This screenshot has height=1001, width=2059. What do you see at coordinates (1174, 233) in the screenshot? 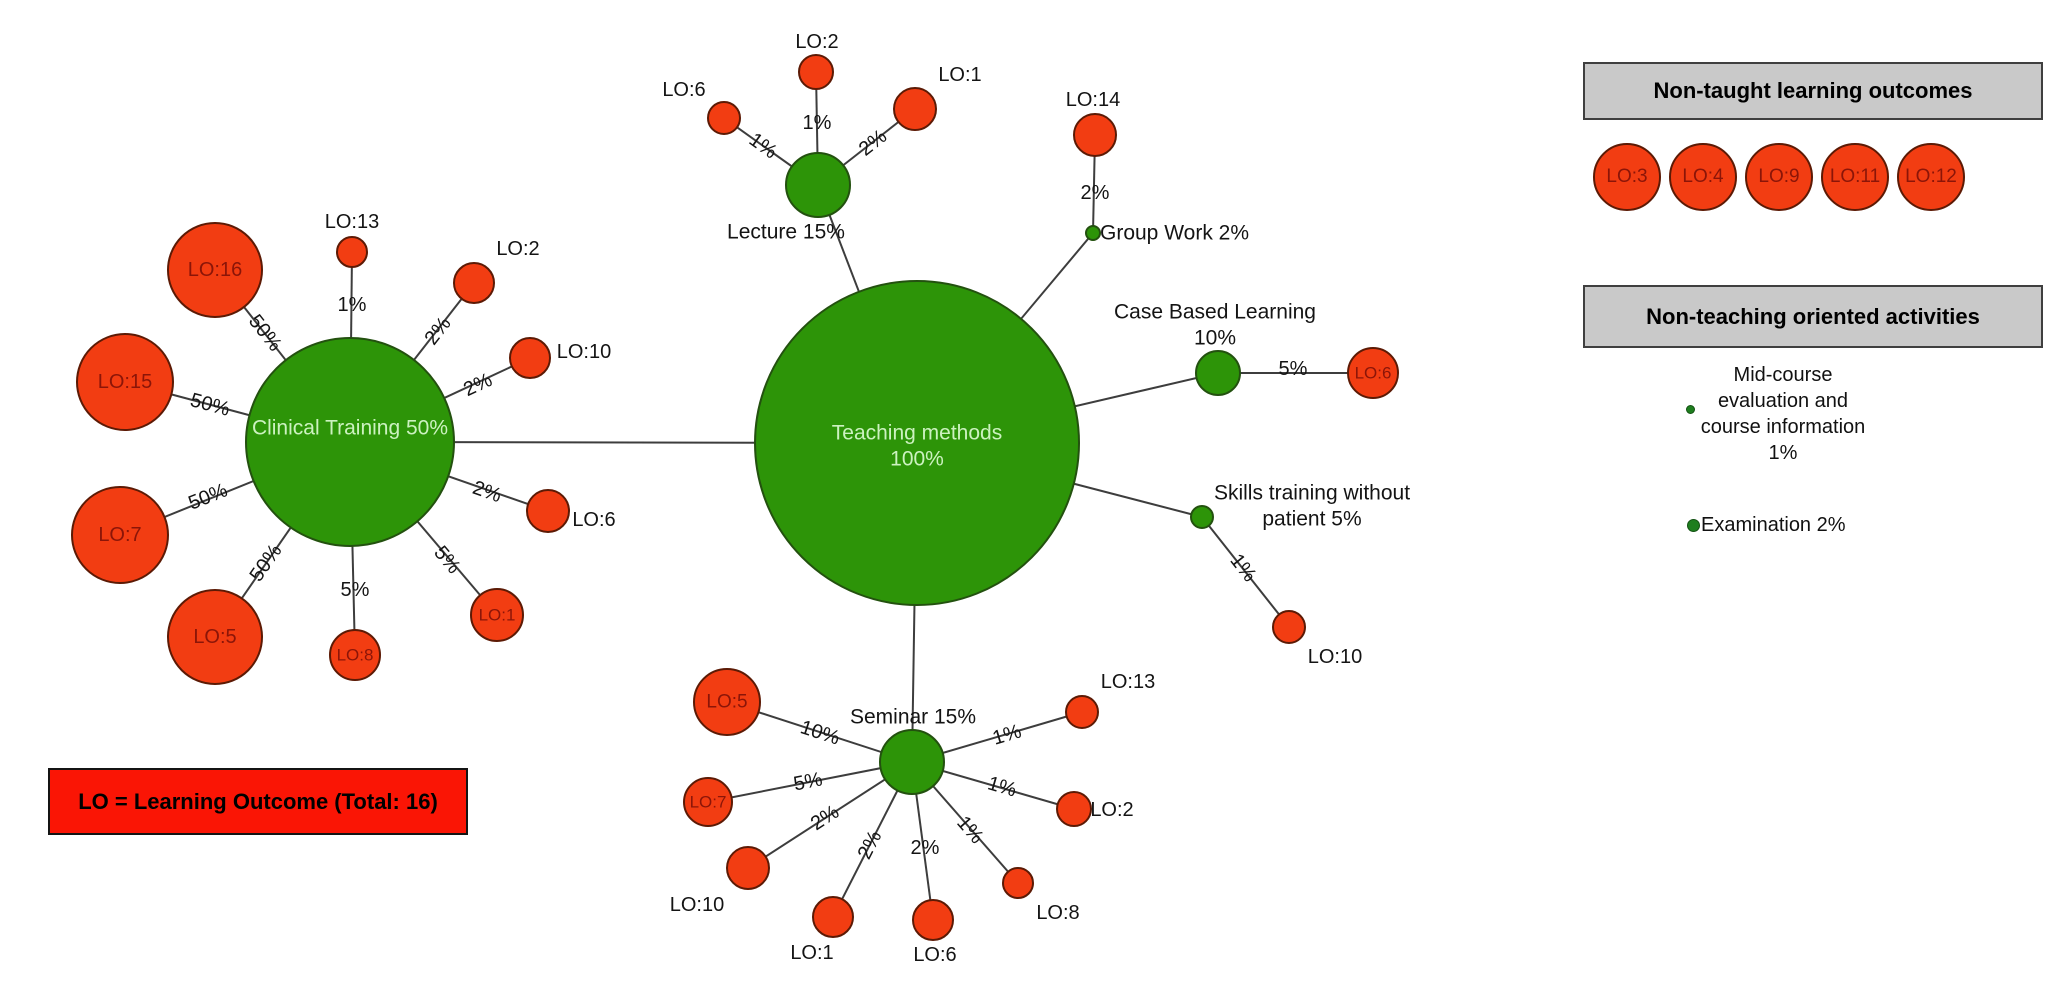
I see `label-groupwork: Group Work 2%` at bounding box center [1174, 233].